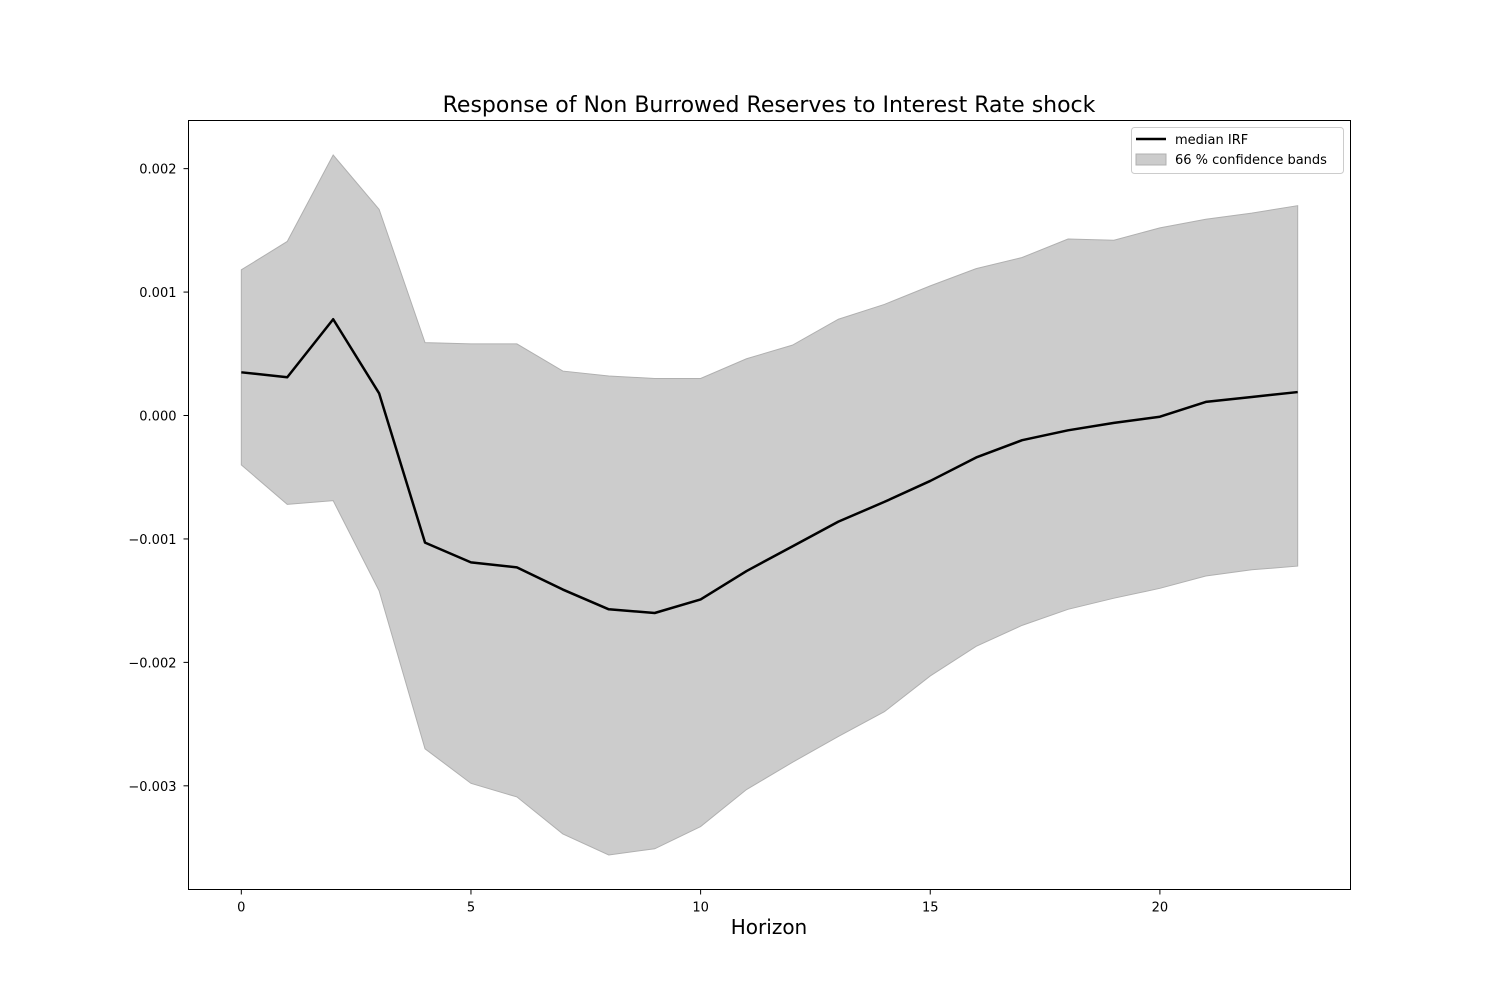  I want to click on x-axis-label: Horizon, so click(769, 927).